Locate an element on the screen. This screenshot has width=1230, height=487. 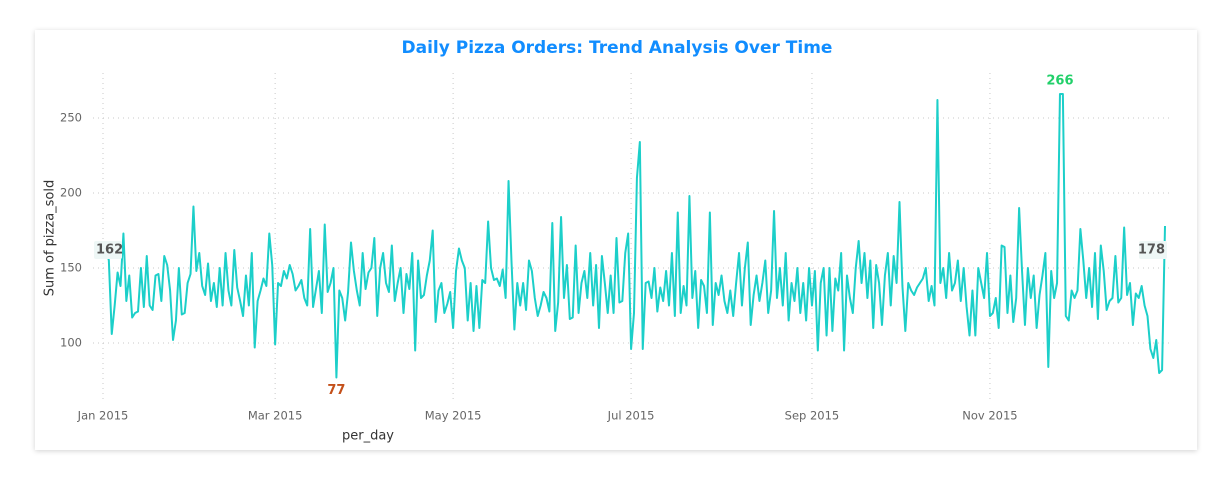
data-label: 77 is located at coordinates (336, 390).